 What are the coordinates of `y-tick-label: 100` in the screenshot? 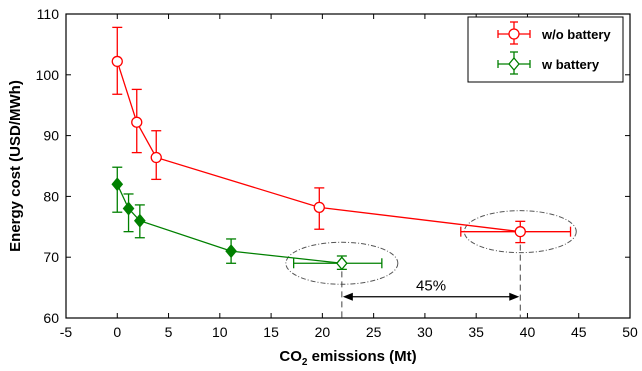 It's located at (48, 75).